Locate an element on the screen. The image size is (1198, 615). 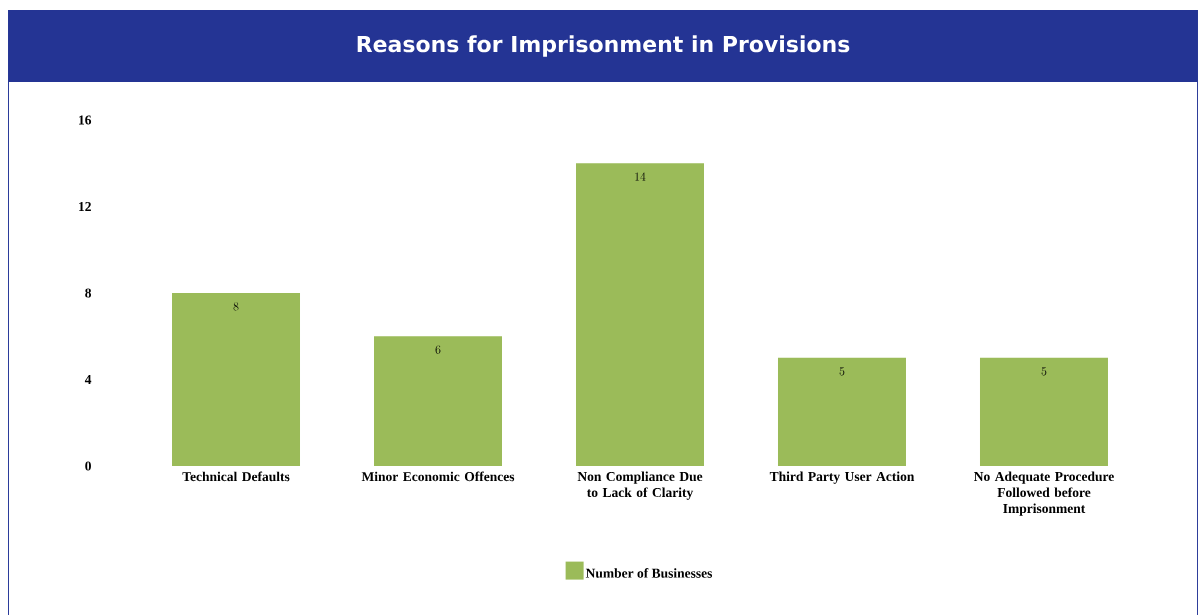
y-tick-label: 0 is located at coordinates (88, 466).